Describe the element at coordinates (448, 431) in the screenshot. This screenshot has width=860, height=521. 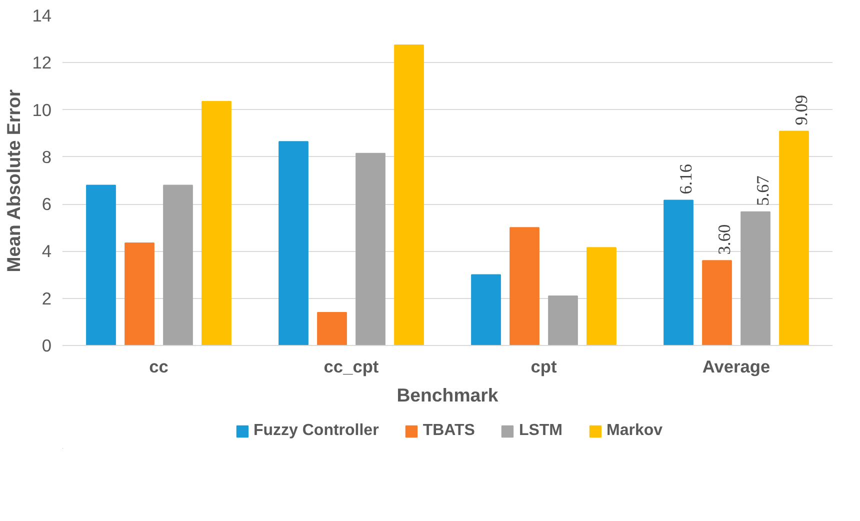
I see `legend-label: TBATS` at that location.